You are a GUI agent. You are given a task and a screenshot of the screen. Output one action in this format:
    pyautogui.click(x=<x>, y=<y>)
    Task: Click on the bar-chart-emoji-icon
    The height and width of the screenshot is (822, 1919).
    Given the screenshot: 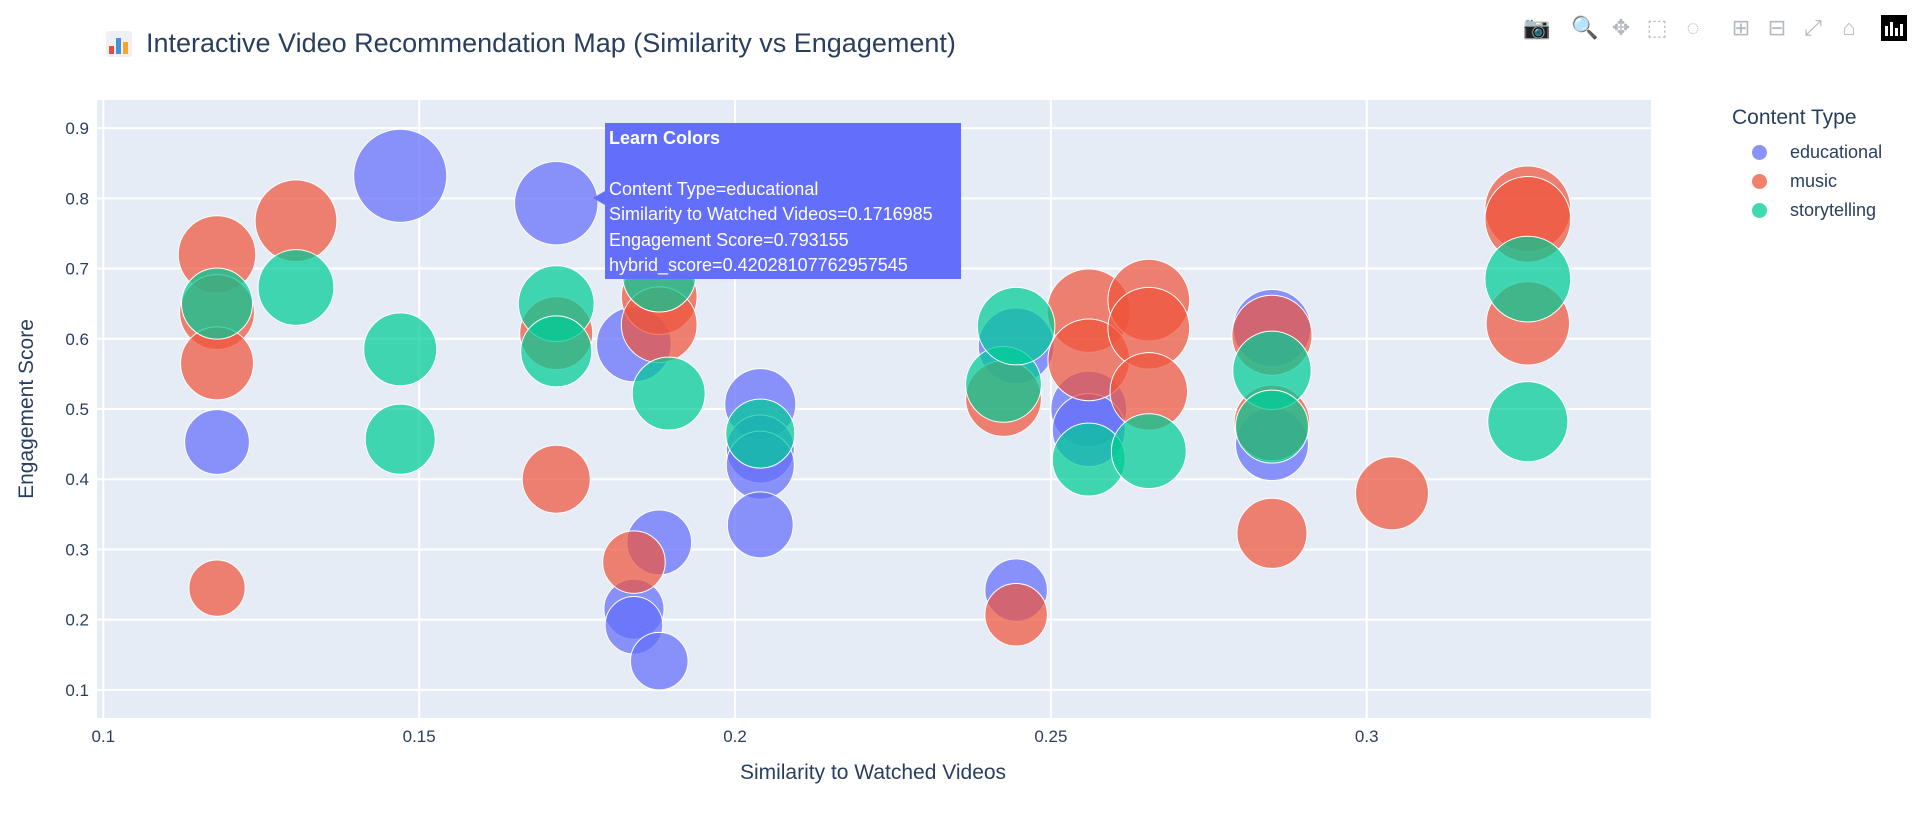 What is the action you would take?
    pyautogui.click(x=119, y=43)
    